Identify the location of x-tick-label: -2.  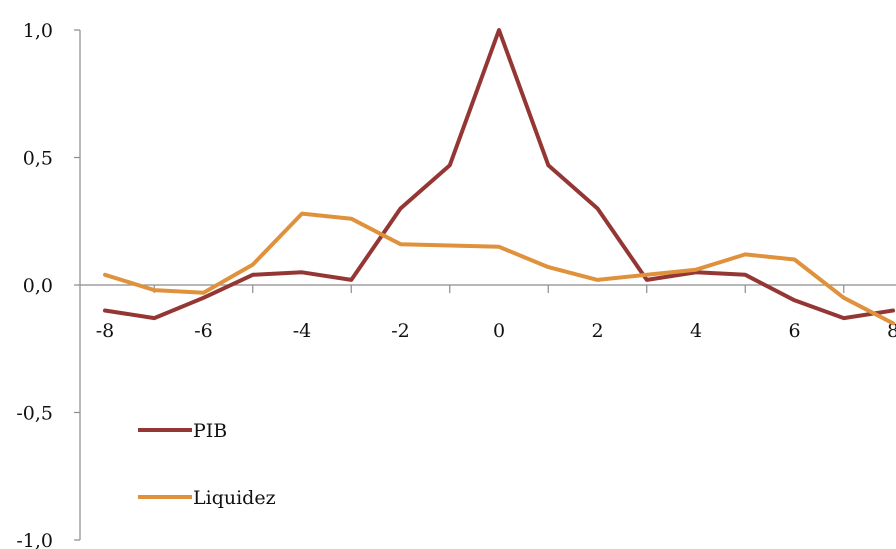
(400, 331).